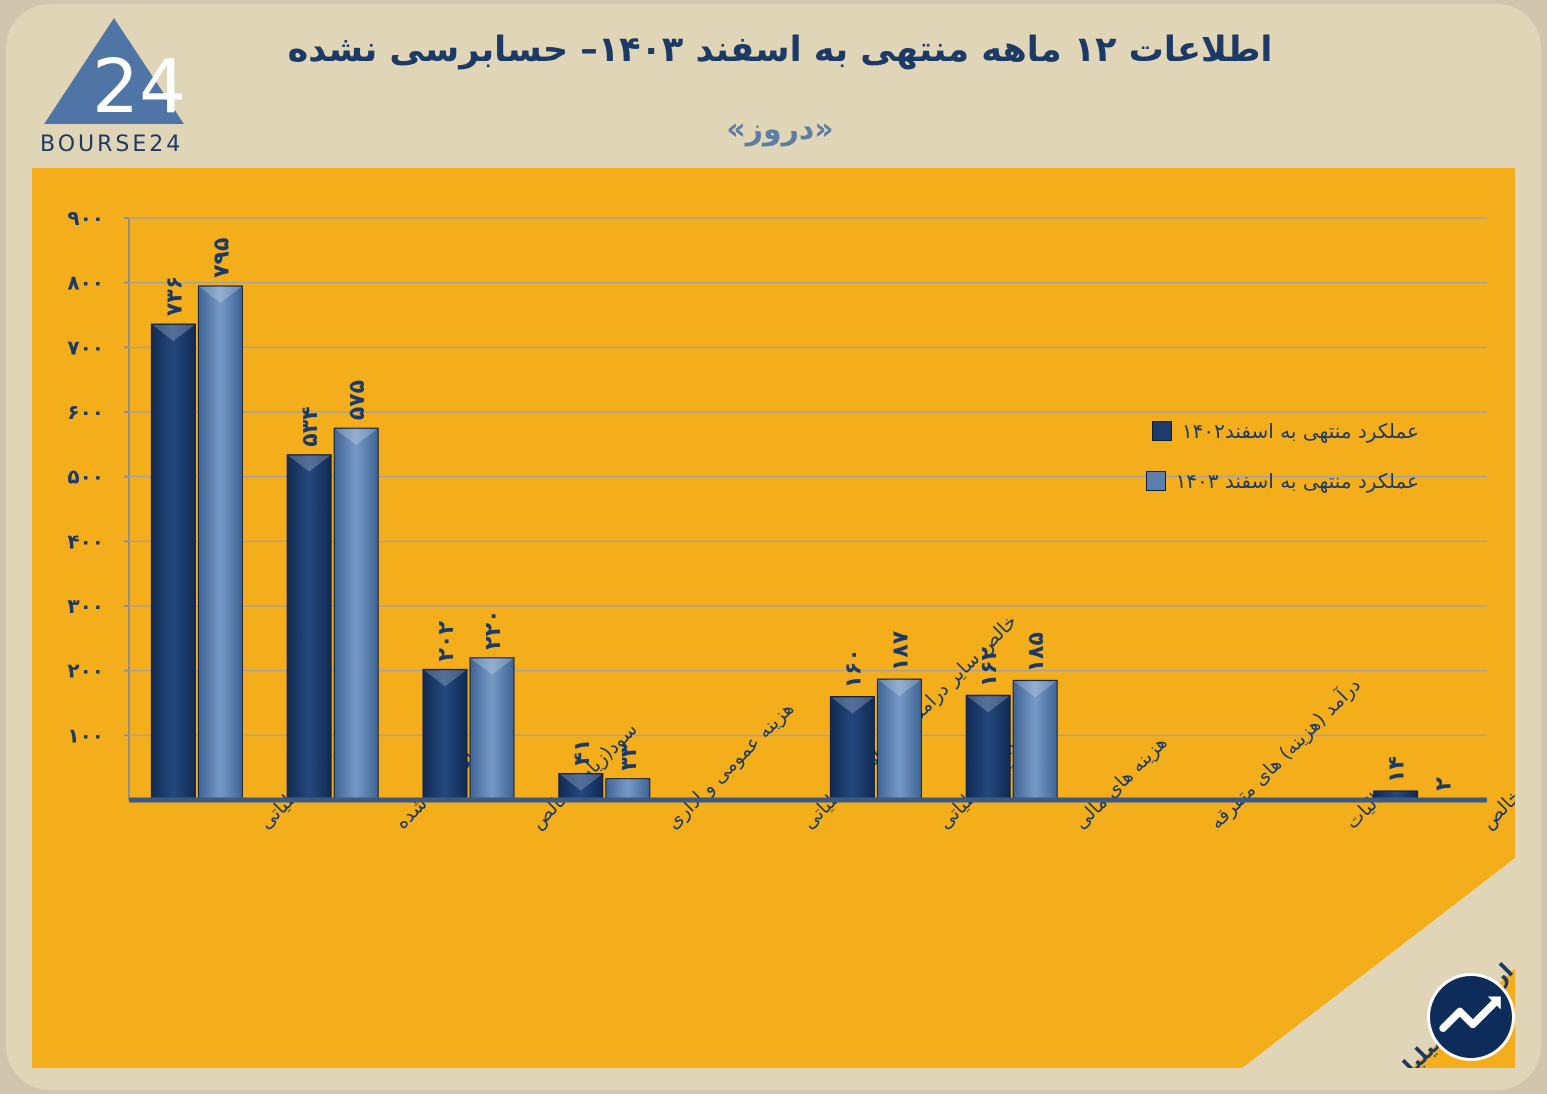 This screenshot has width=1547, height=1094. Describe the element at coordinates (174, 296) in the screenshot. I see `data-label: ۷۳۶` at that location.